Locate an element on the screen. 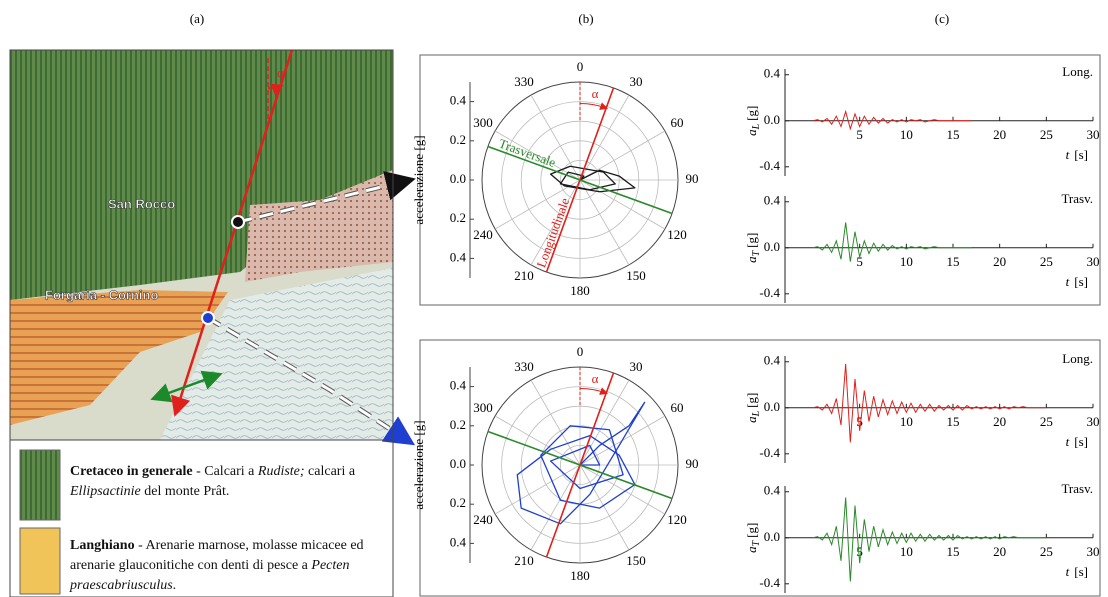  site-label: Forgaria - Cornino is located at coordinates (101, 294).